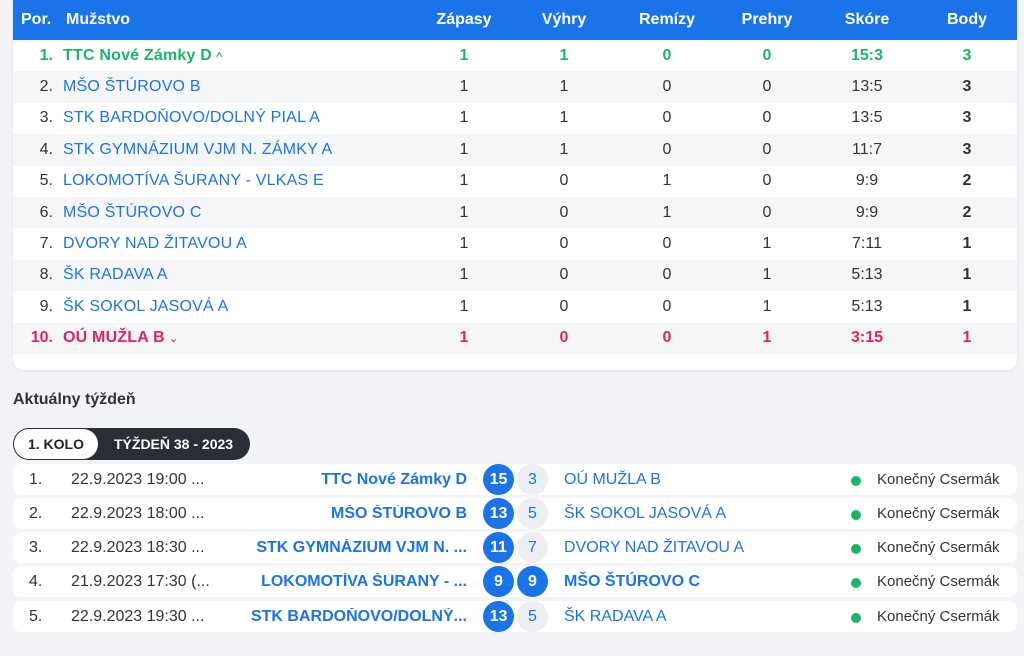 The image size is (1024, 656). I want to click on team-link: MŠO ŠTÚROVO B, so click(132, 87).